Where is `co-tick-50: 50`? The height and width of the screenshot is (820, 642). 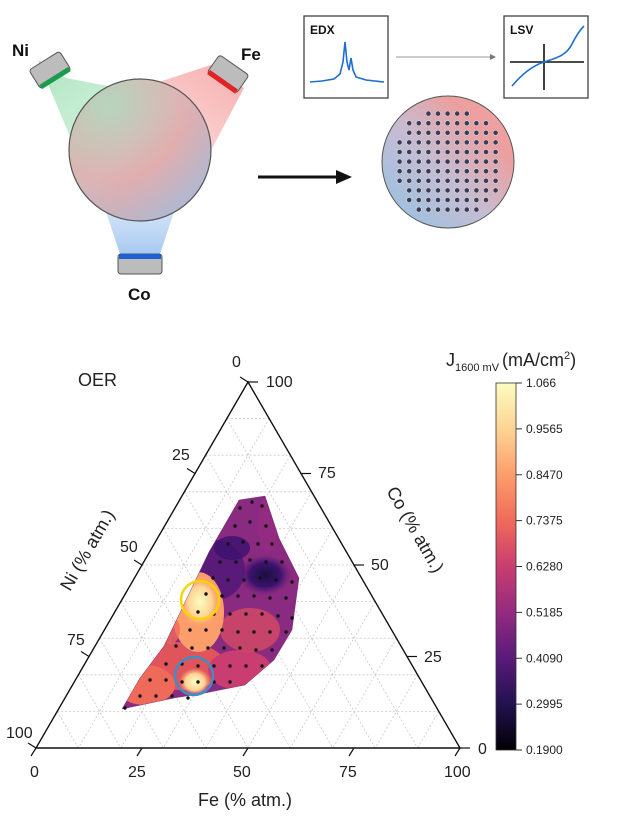 co-tick-50: 50 is located at coordinates (380, 565).